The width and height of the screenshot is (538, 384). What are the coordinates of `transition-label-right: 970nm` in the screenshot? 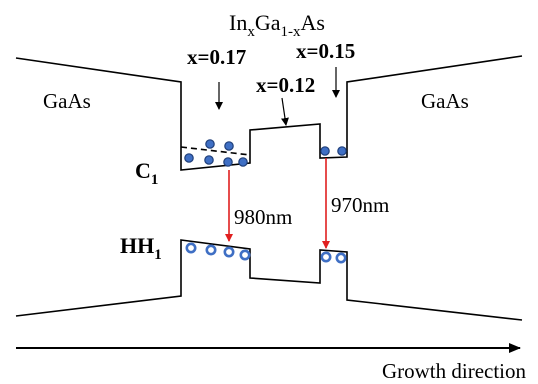 It's located at (360, 205).